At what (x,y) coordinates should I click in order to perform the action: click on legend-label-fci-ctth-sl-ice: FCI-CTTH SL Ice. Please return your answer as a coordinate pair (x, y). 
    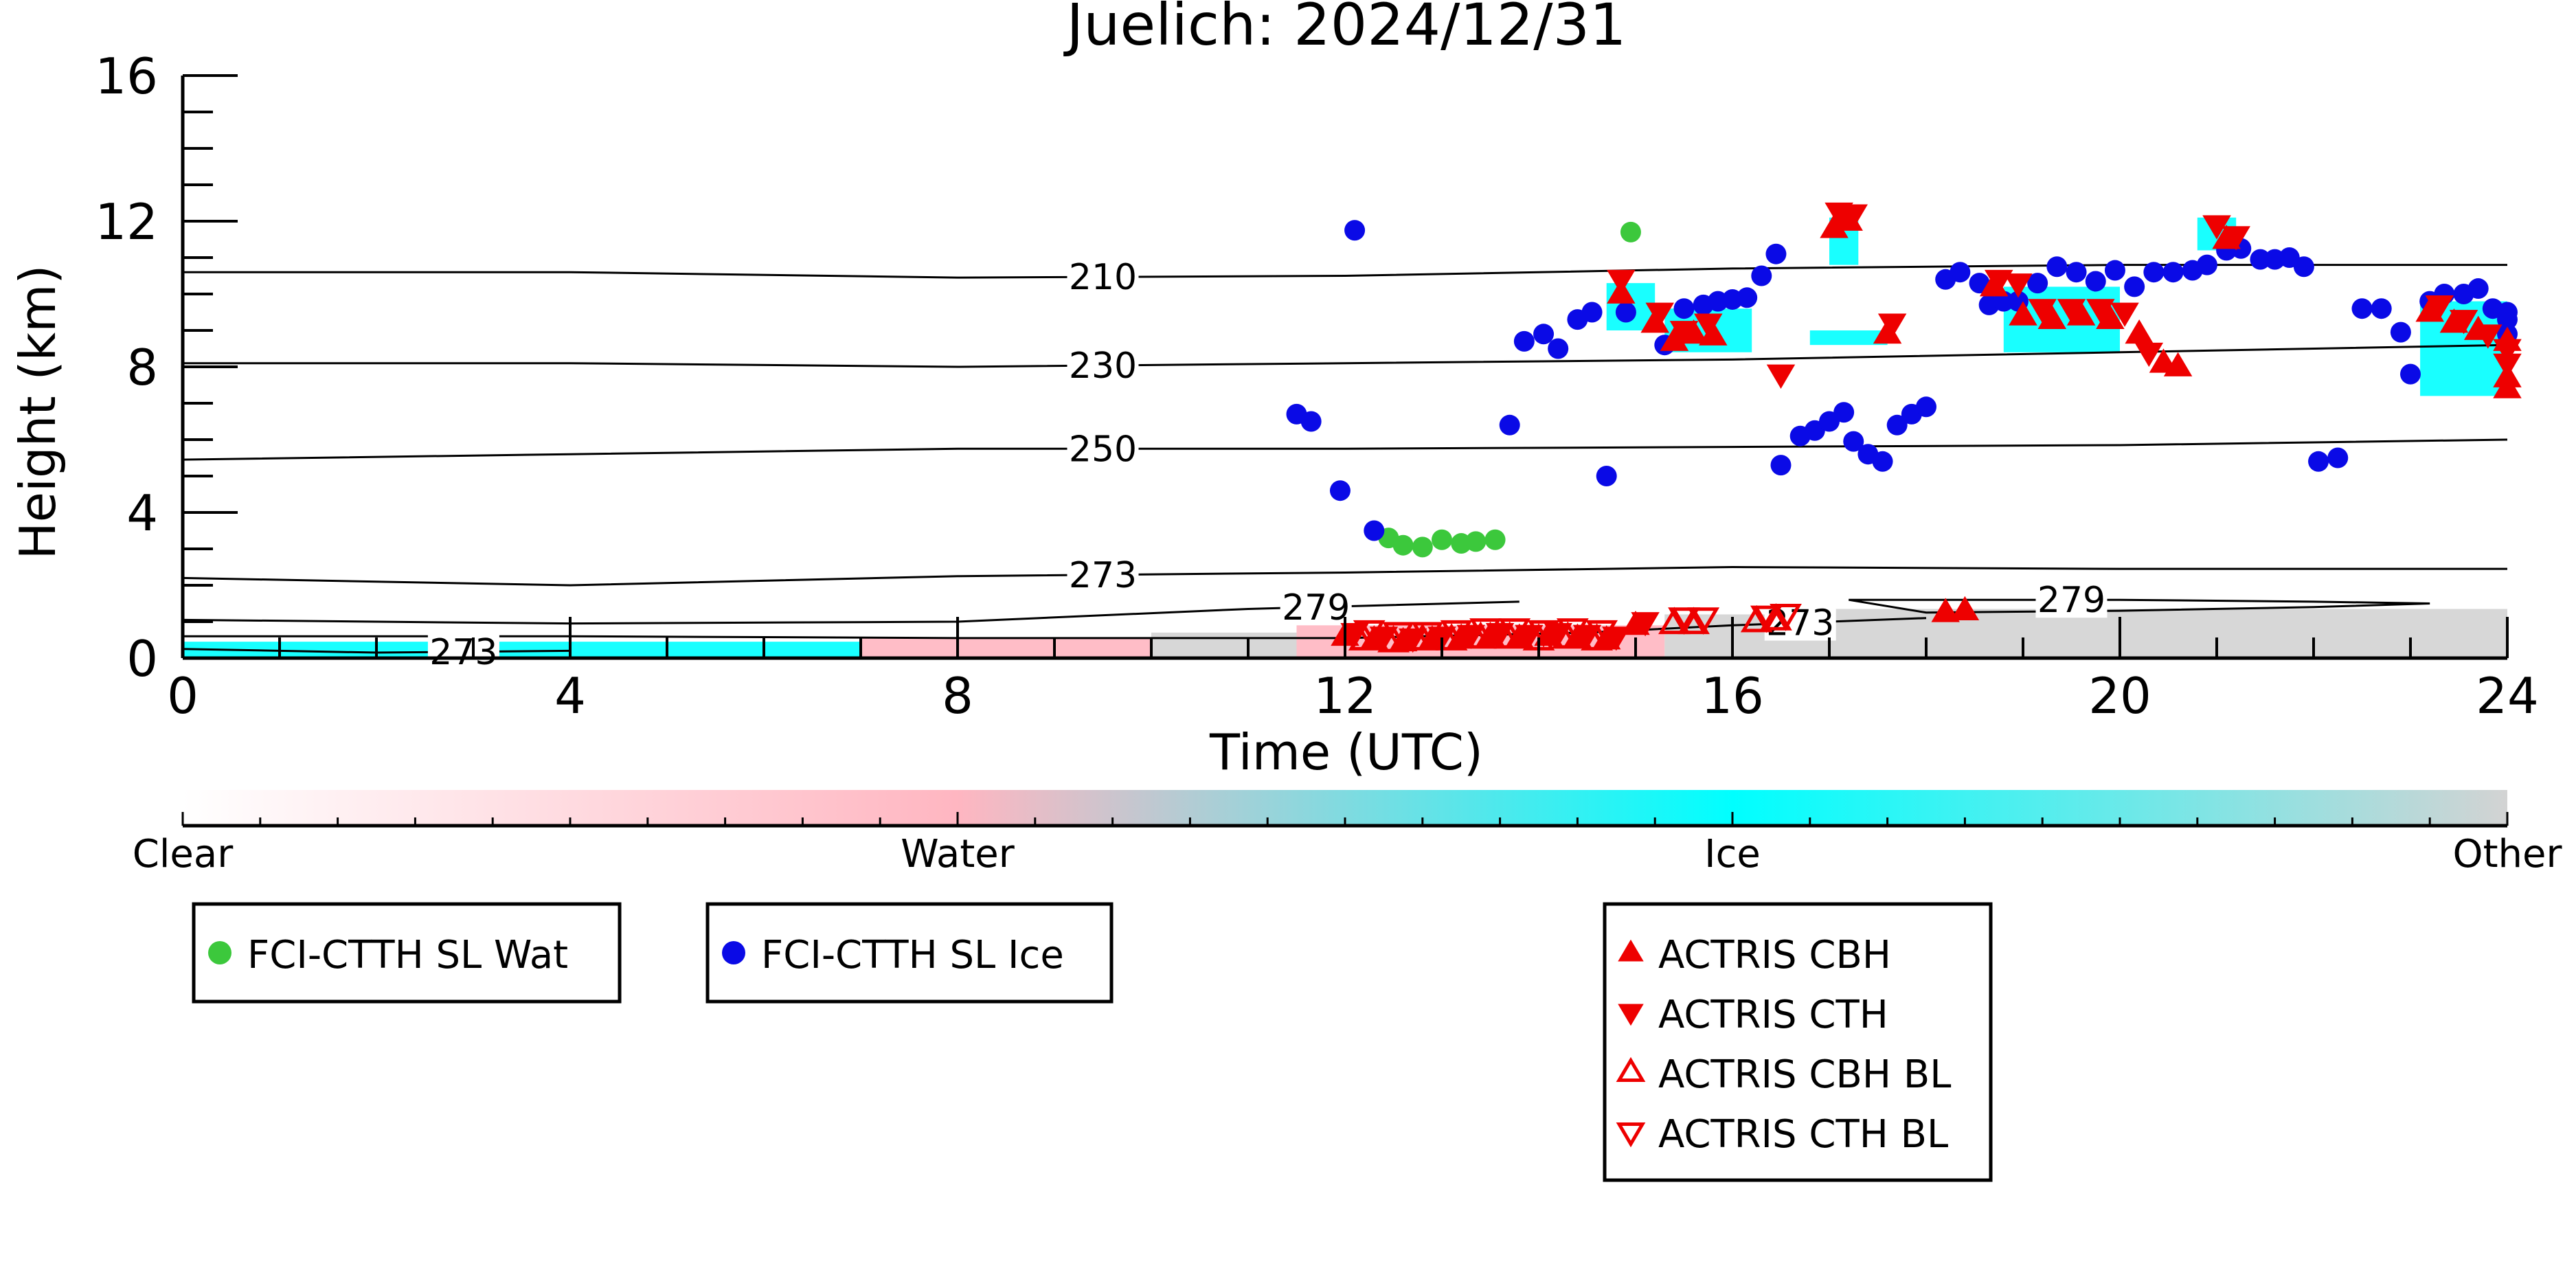
    Looking at the image, I should click on (912, 955).